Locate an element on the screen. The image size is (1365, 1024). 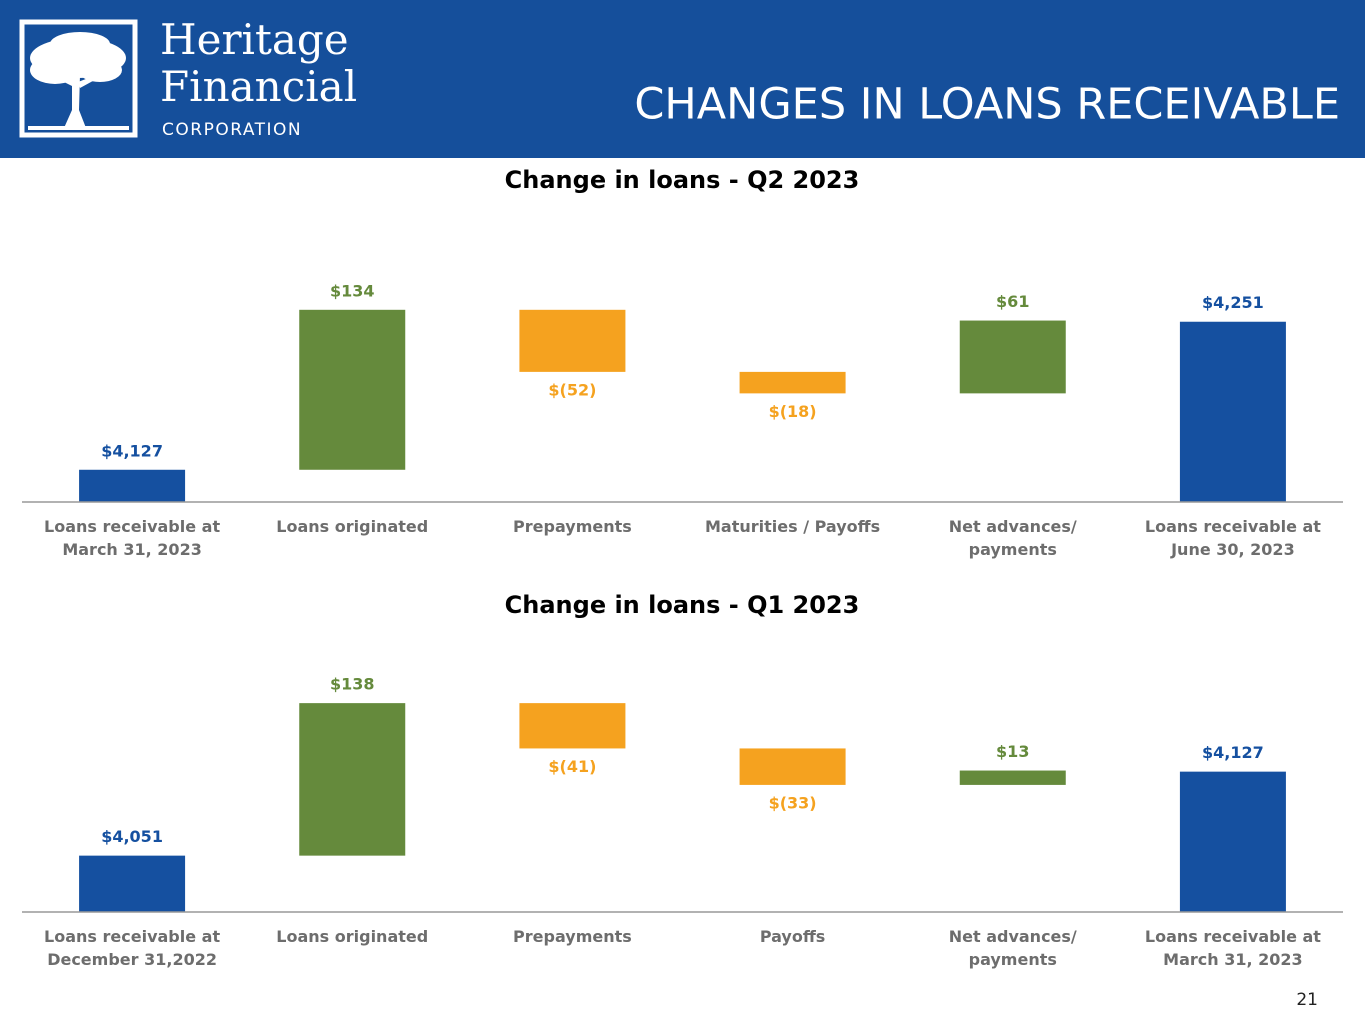
chart-title: Change in loans - Q1 2023 is located at coordinates (682, 605).